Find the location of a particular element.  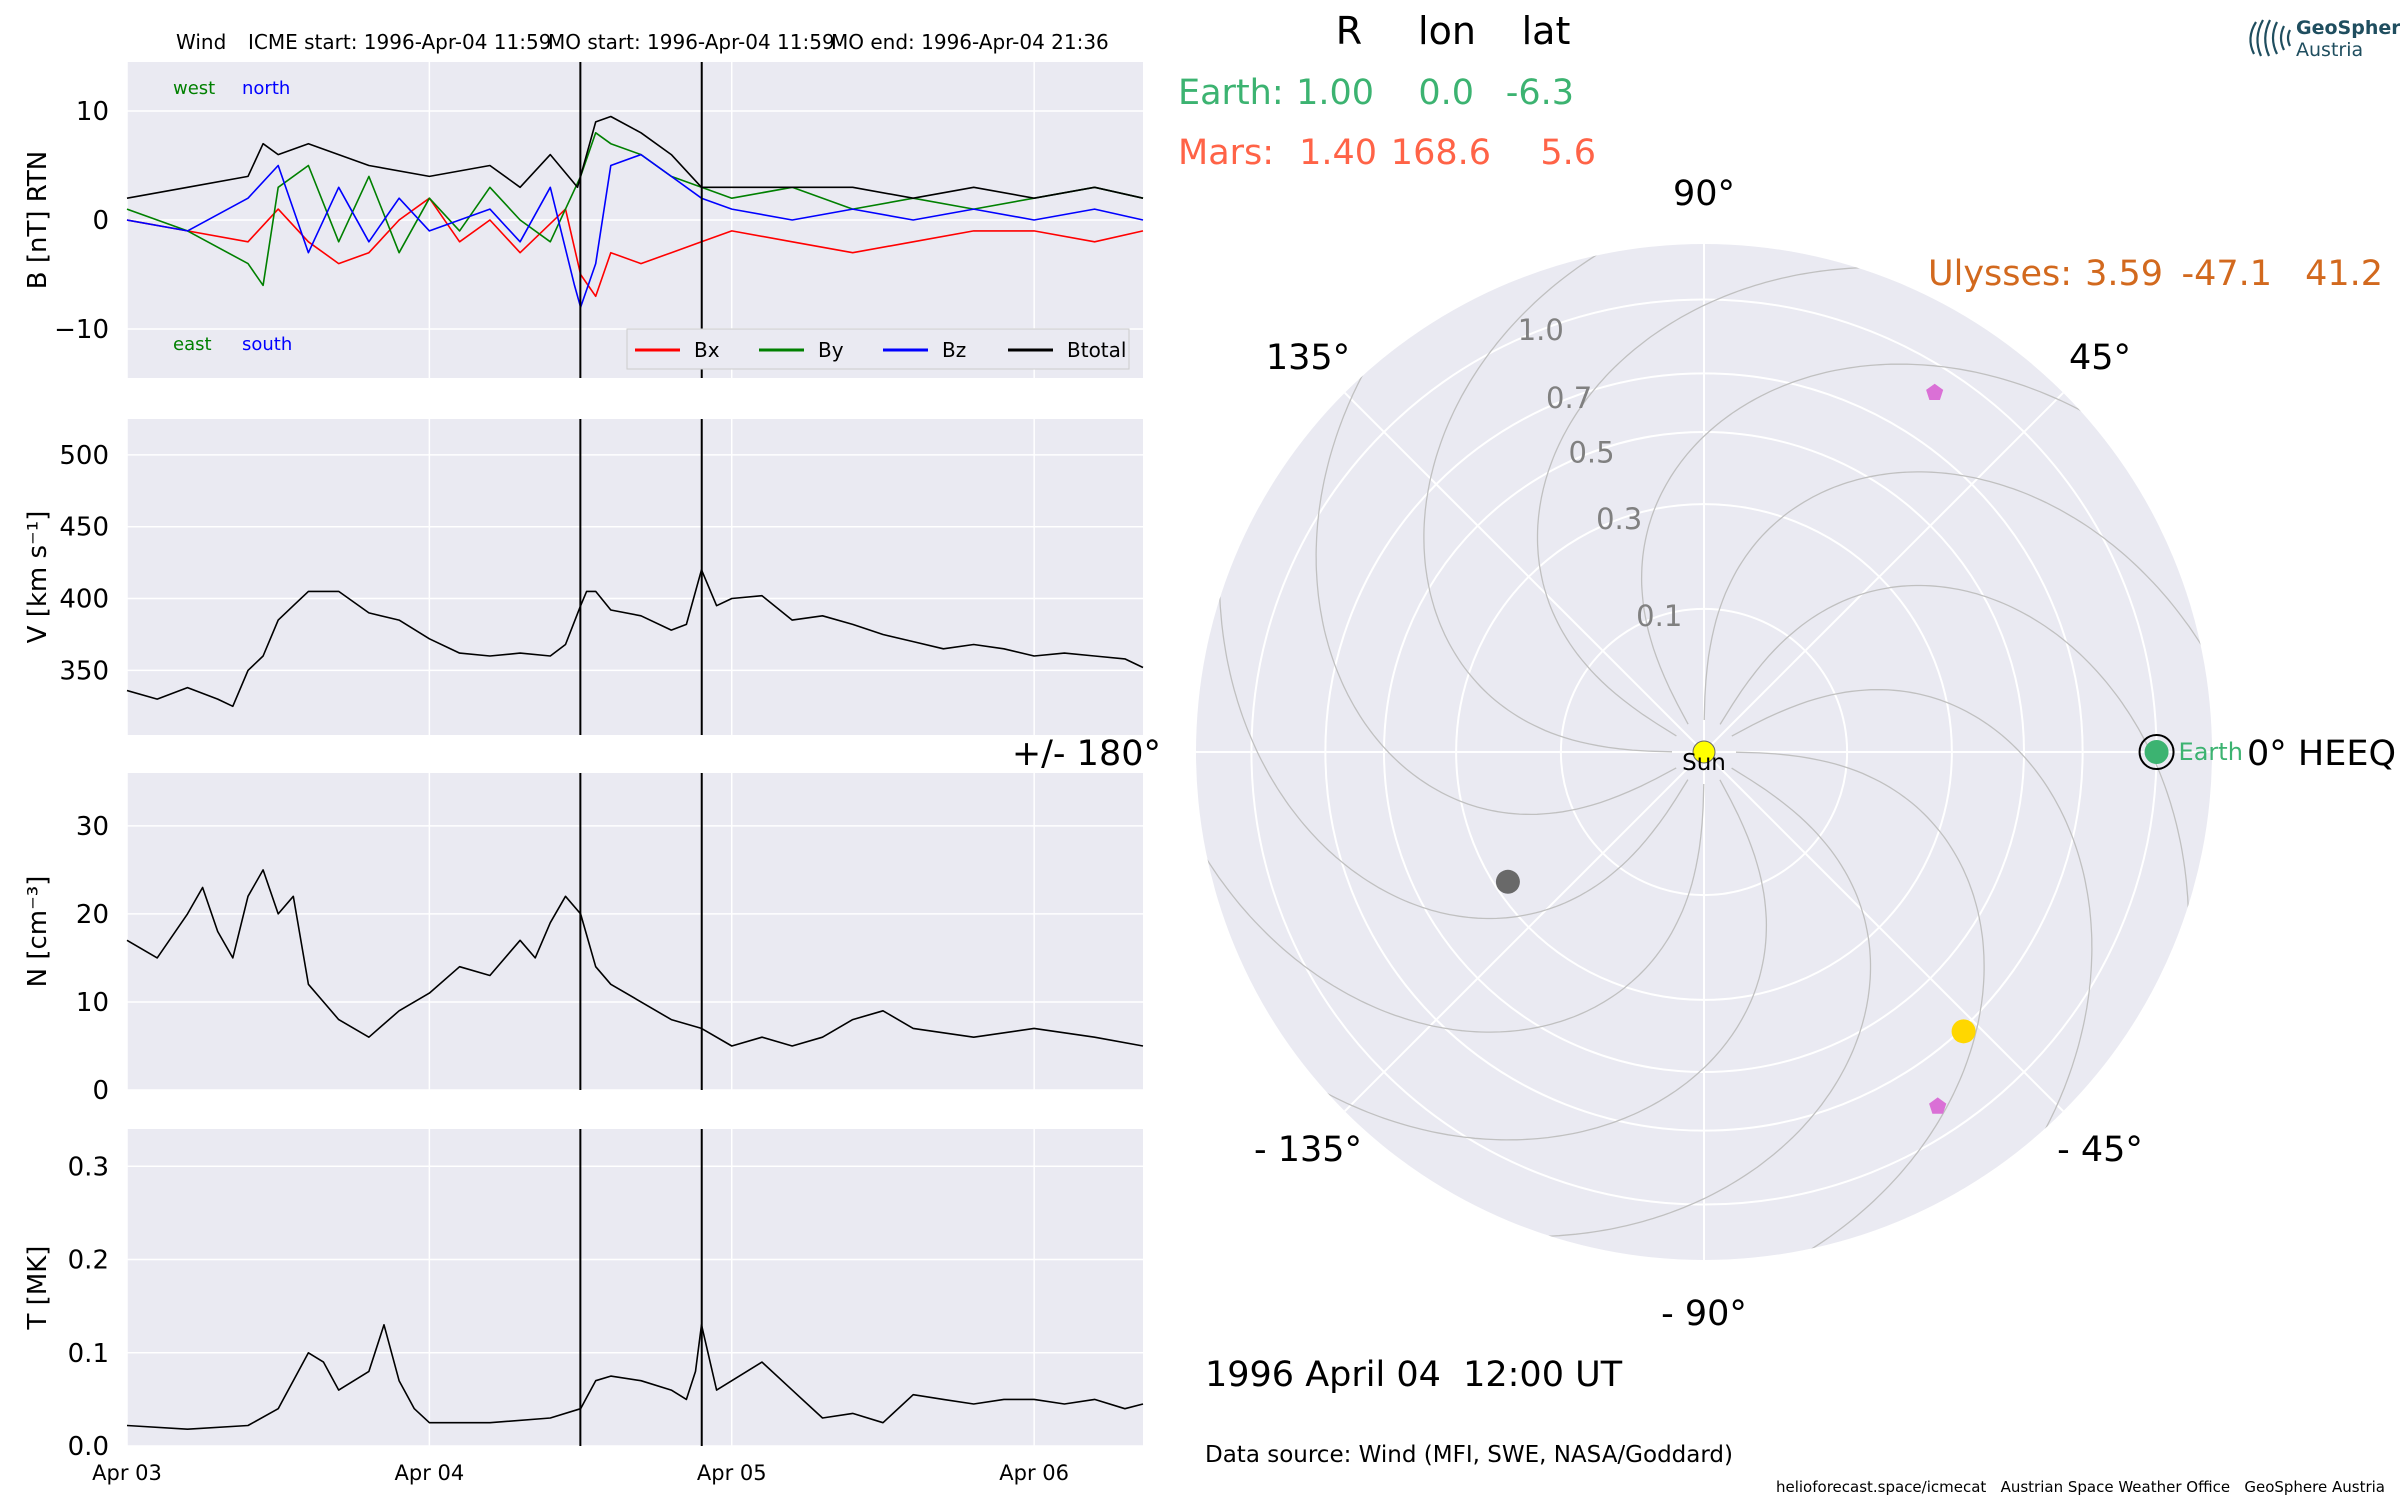

series-line-v is located at coordinates (635, 638).